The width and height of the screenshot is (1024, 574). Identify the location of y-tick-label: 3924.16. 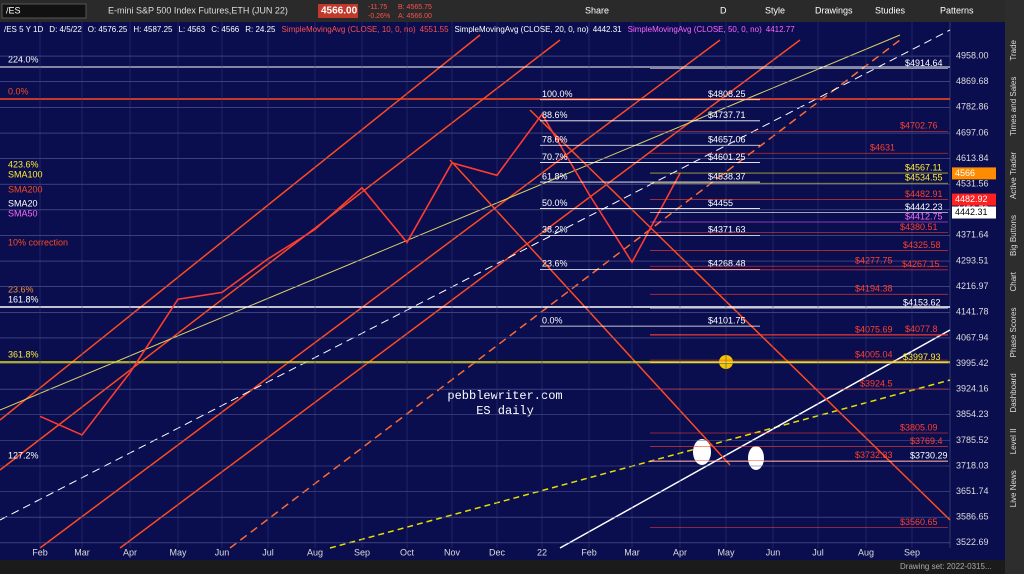
(972, 389).